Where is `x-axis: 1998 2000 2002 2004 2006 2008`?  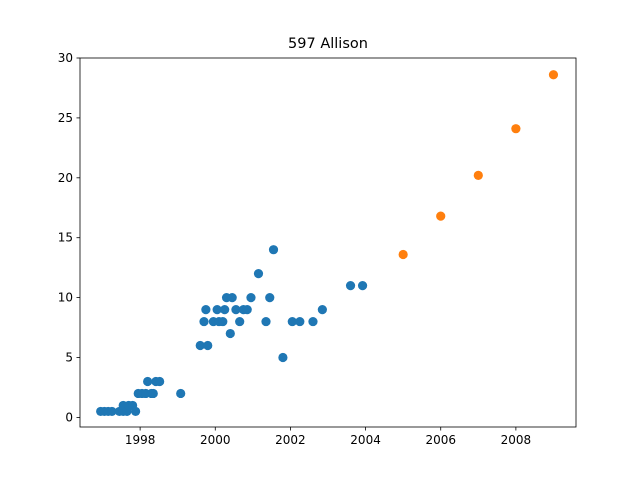 x-axis: 1998 2000 2002 2004 2006 2008 is located at coordinates (328, 437).